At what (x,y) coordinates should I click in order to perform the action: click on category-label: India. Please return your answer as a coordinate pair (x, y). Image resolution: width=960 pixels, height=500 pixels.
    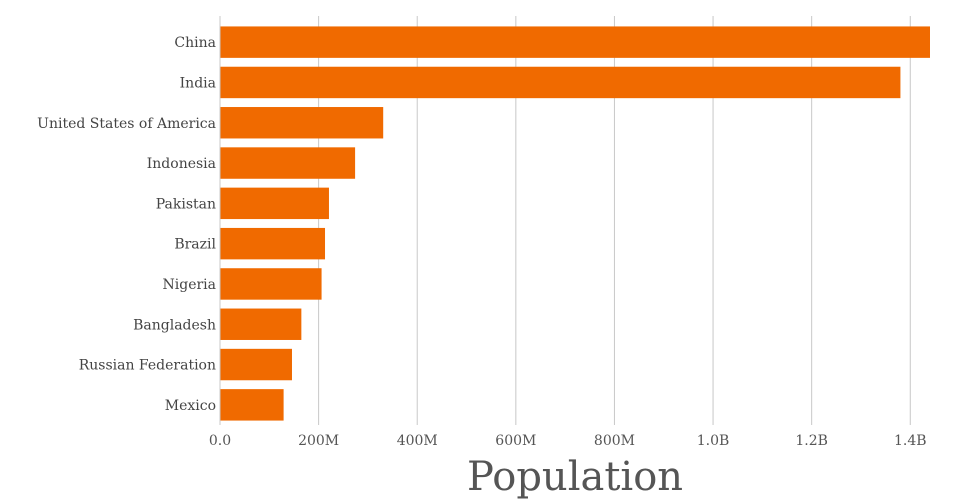
    Looking at the image, I should click on (198, 83).